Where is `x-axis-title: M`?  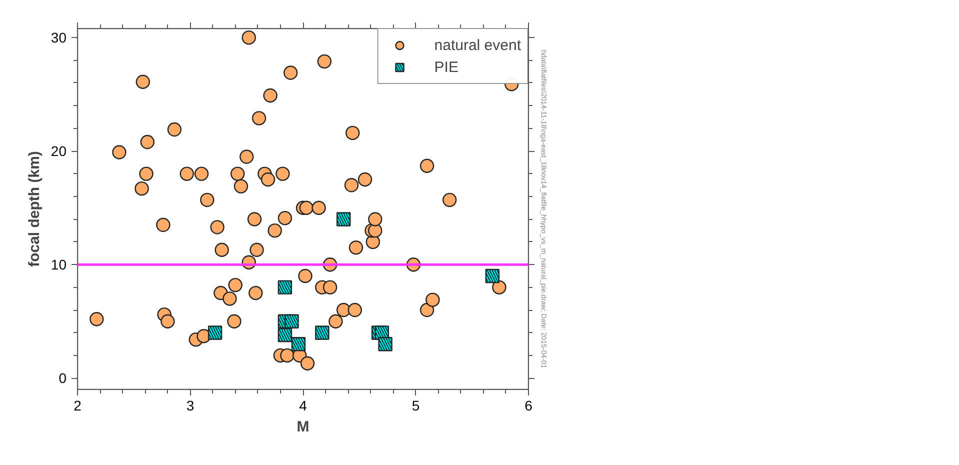 x-axis-title: M is located at coordinates (303, 427).